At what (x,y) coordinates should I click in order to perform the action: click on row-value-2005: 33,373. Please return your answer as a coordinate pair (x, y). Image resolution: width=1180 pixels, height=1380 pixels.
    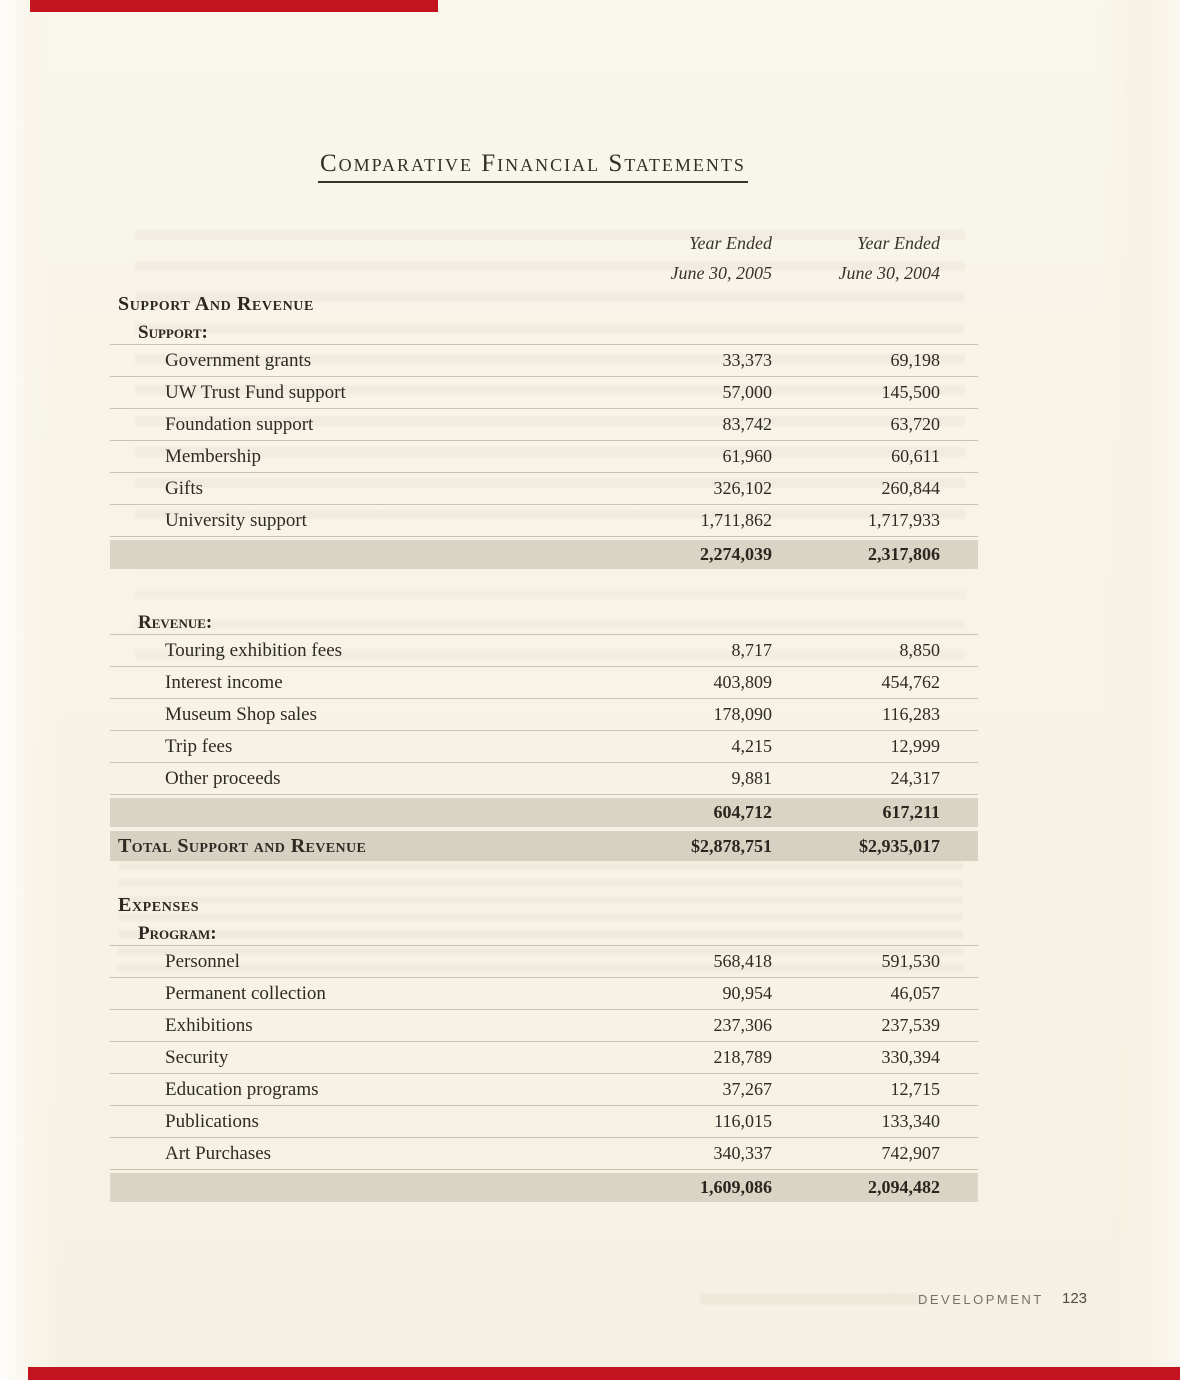
    Looking at the image, I should click on (747, 360).